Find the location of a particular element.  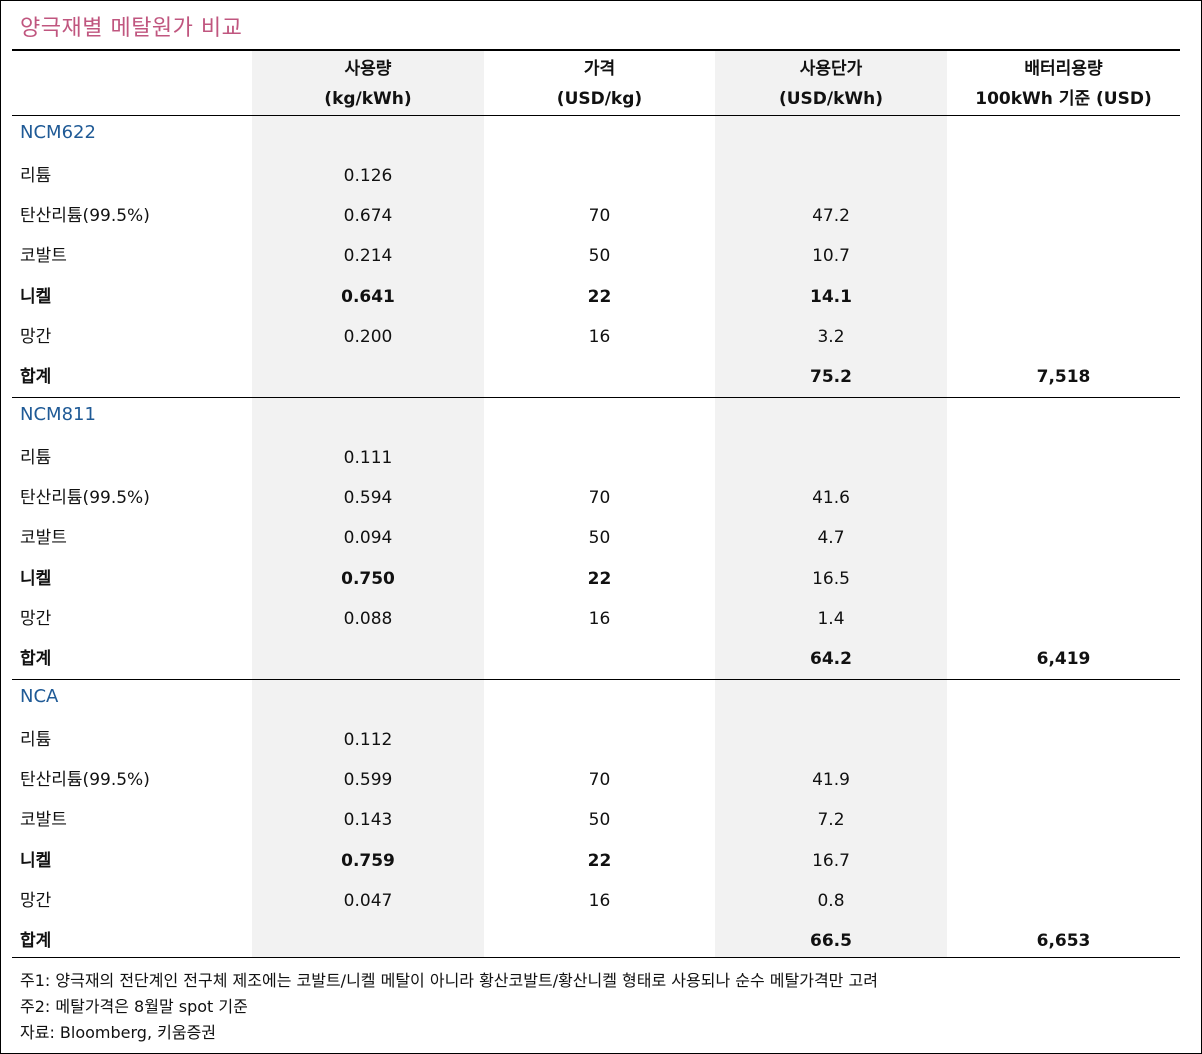

cell-usage: 0.088 is located at coordinates (368, 618).